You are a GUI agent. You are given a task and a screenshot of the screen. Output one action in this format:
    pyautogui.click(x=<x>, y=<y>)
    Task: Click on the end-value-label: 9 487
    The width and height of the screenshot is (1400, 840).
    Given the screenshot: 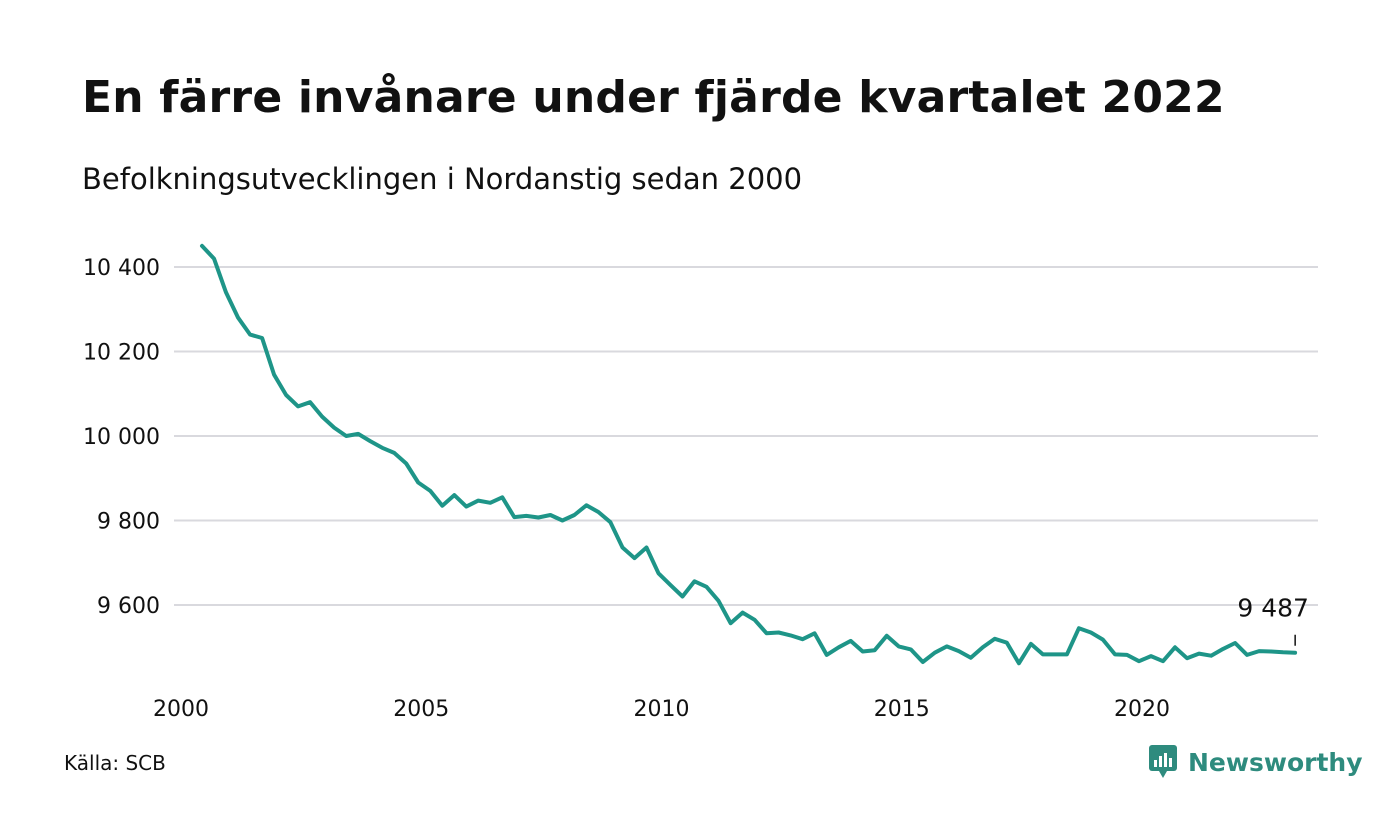 What is the action you would take?
    pyautogui.click(x=1273, y=608)
    